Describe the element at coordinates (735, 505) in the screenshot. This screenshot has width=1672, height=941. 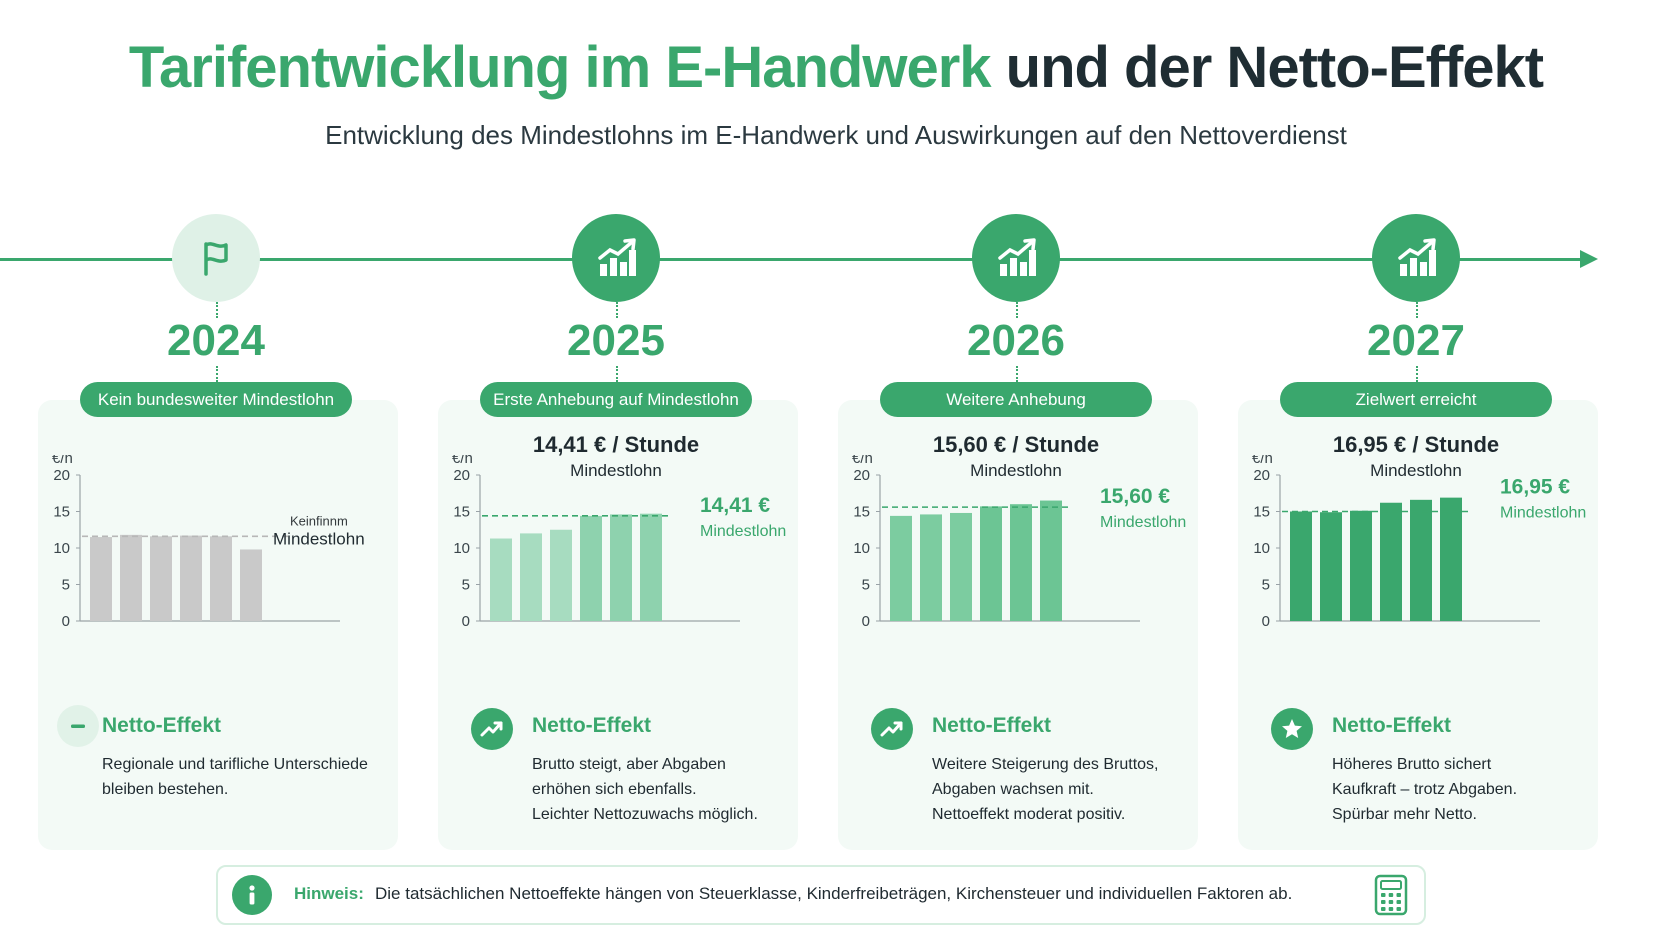
I see `annotation-value: 14,41 €` at that location.